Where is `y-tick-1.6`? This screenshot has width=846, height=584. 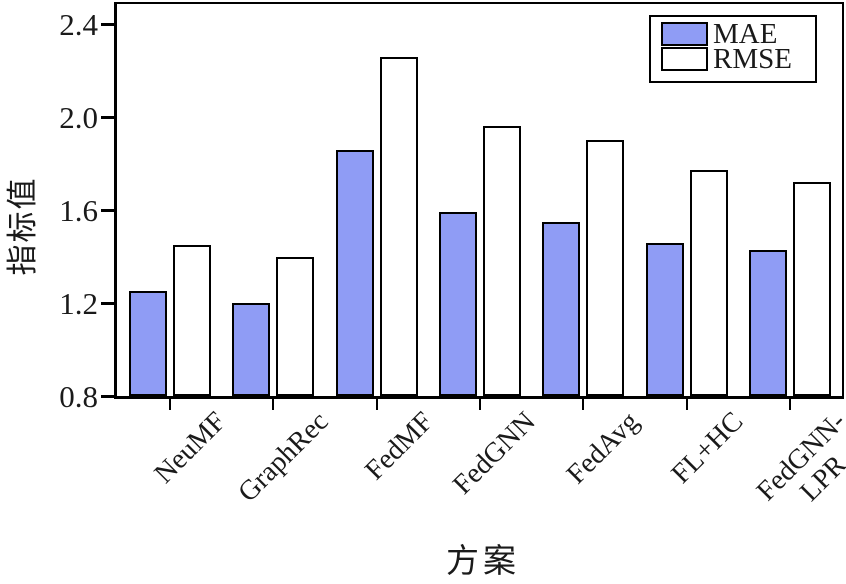
y-tick-1.6 is located at coordinates (107, 210).